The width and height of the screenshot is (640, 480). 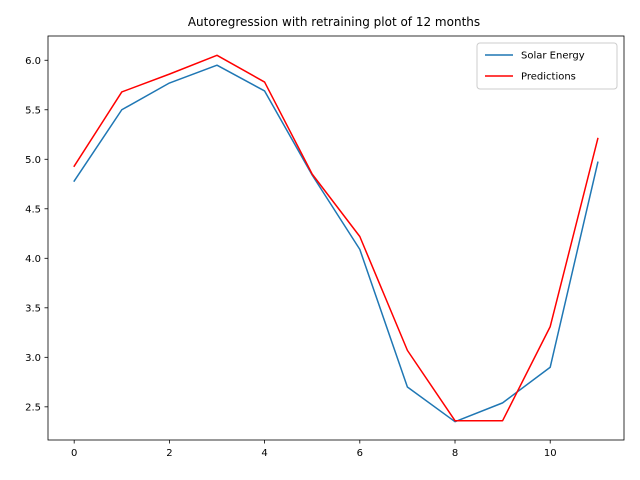 I want to click on y-tick-label: 4.0, so click(x=33, y=259).